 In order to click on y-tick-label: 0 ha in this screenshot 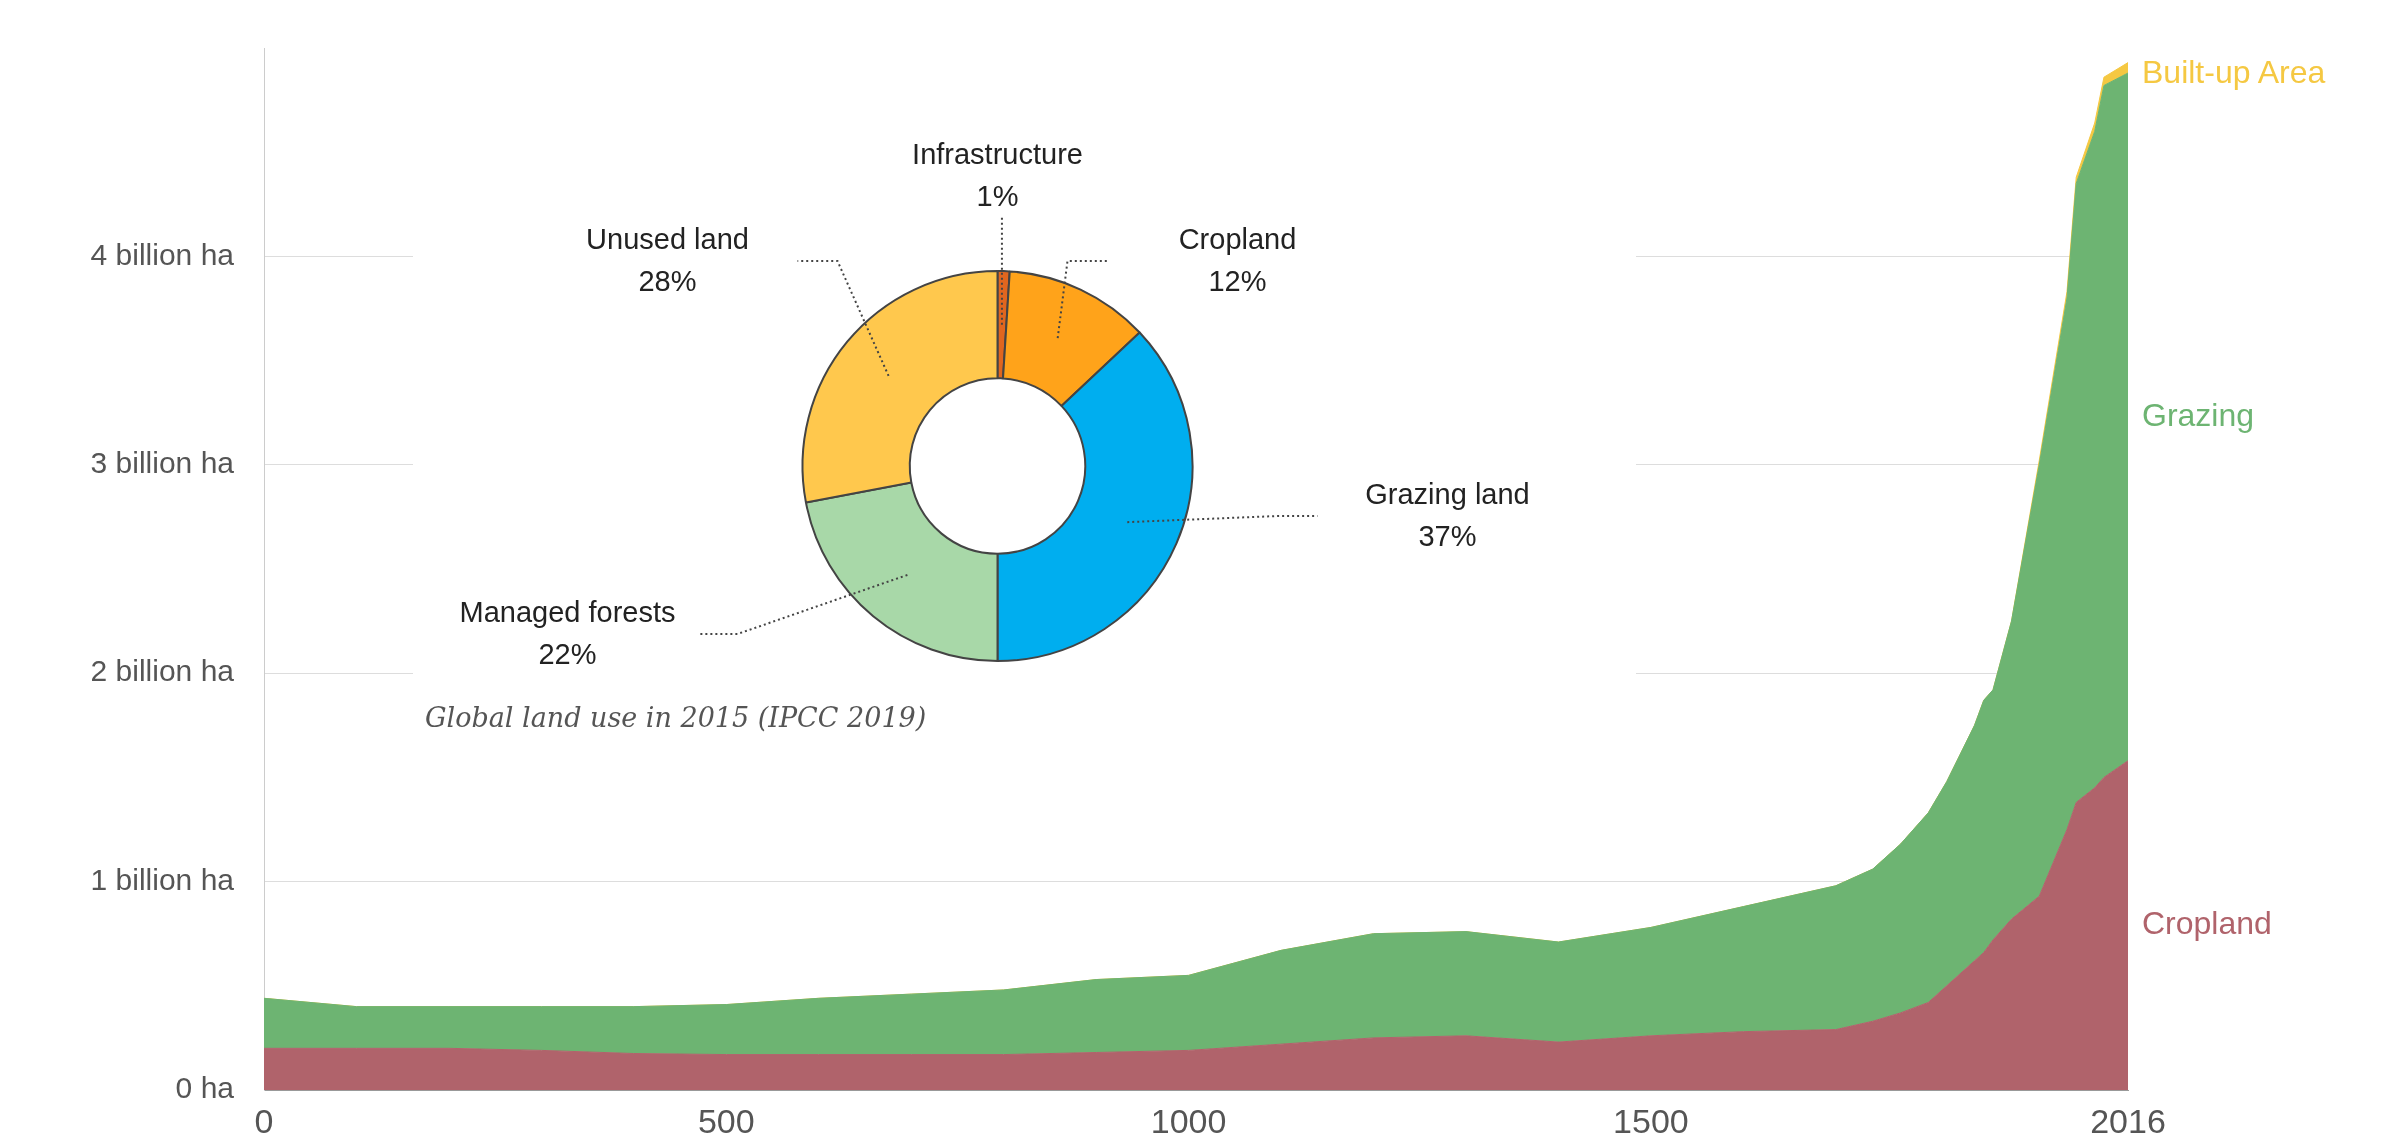, I will do `click(205, 1088)`.